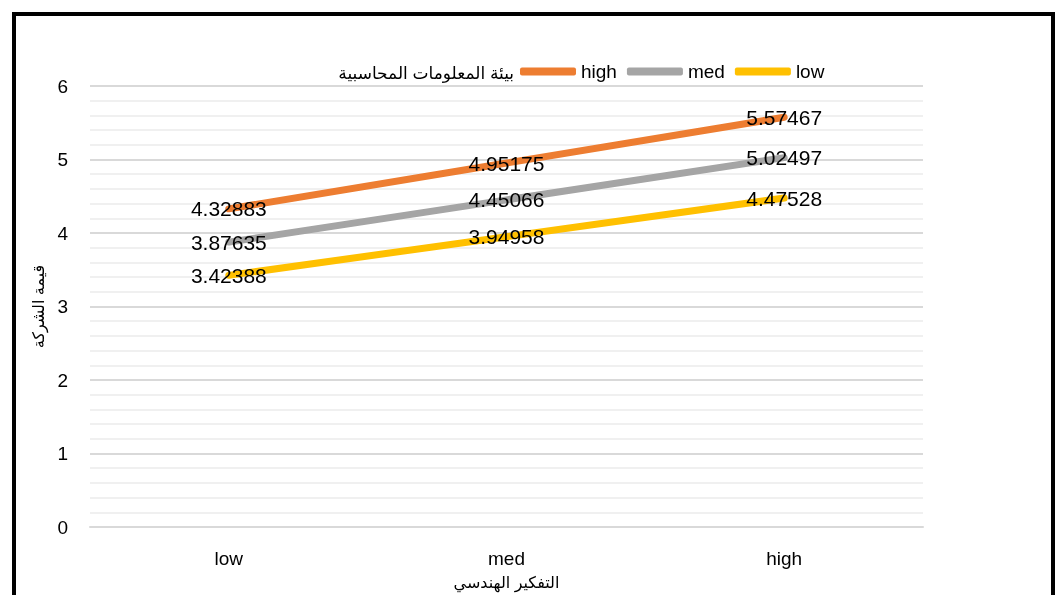 The image size is (1062, 595). Describe the element at coordinates (506, 583) in the screenshot. I see `x-axis-title: التفكير الهندسي` at that location.